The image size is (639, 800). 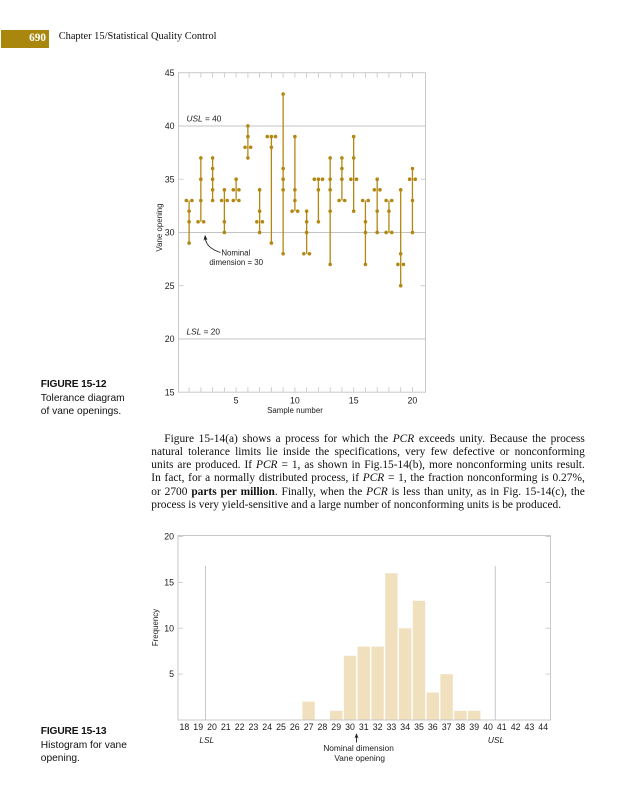 What do you see at coordinates (516, 727) in the screenshot?
I see `svg-text: 42` at bounding box center [516, 727].